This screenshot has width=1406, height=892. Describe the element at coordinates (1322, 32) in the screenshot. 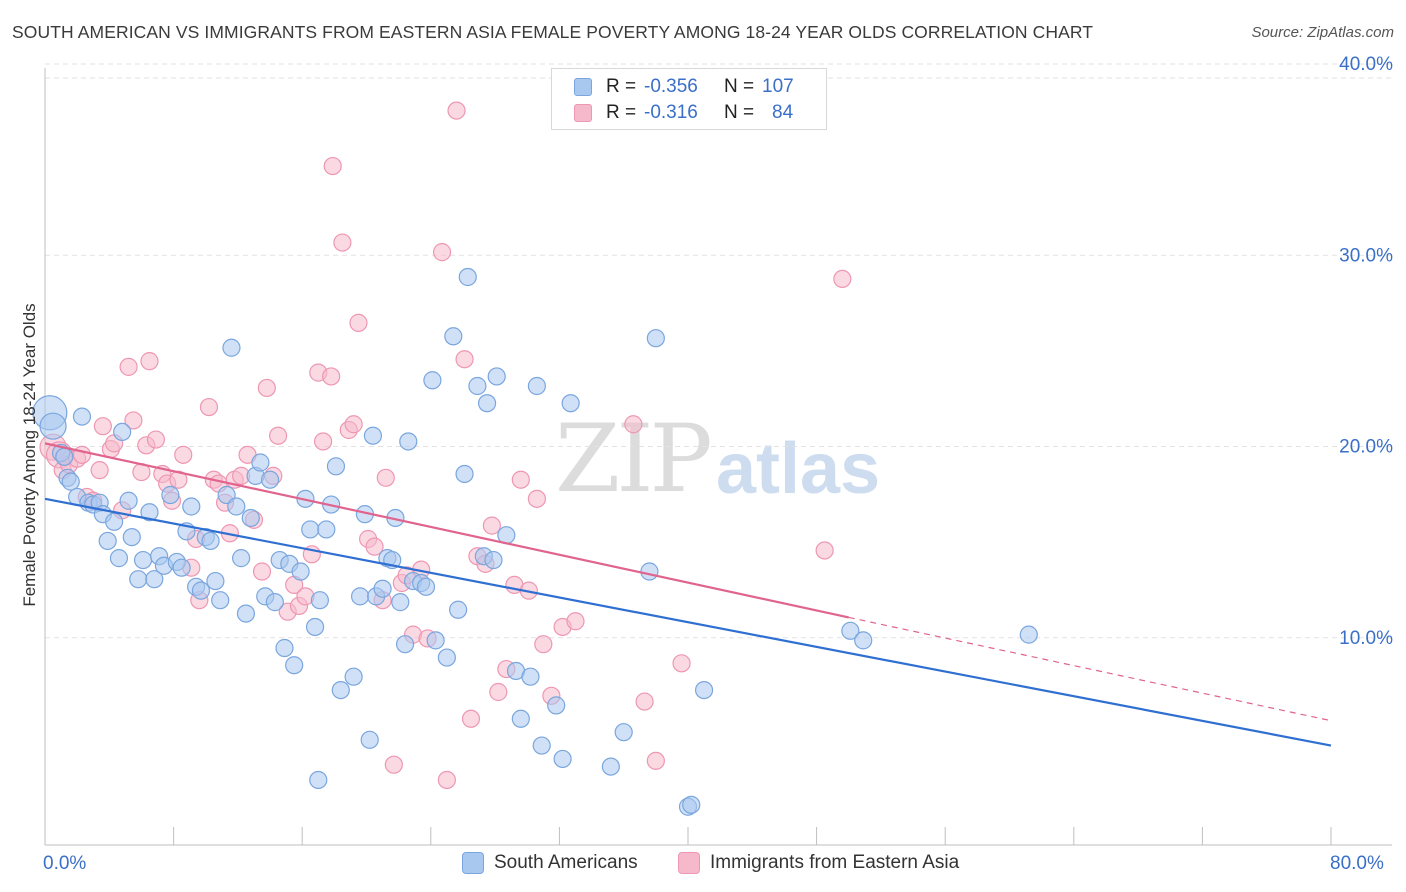

I see `source-credit: Source: ZipAtlas.com` at that location.